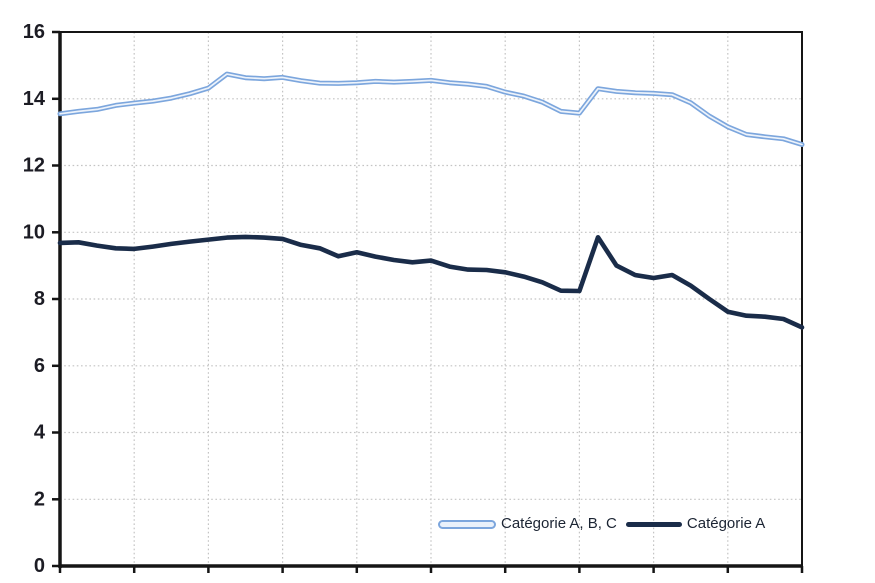 The height and width of the screenshot is (583, 875). What do you see at coordinates (431, 109) in the screenshot?
I see `series-categorie-abc-inner-line` at bounding box center [431, 109].